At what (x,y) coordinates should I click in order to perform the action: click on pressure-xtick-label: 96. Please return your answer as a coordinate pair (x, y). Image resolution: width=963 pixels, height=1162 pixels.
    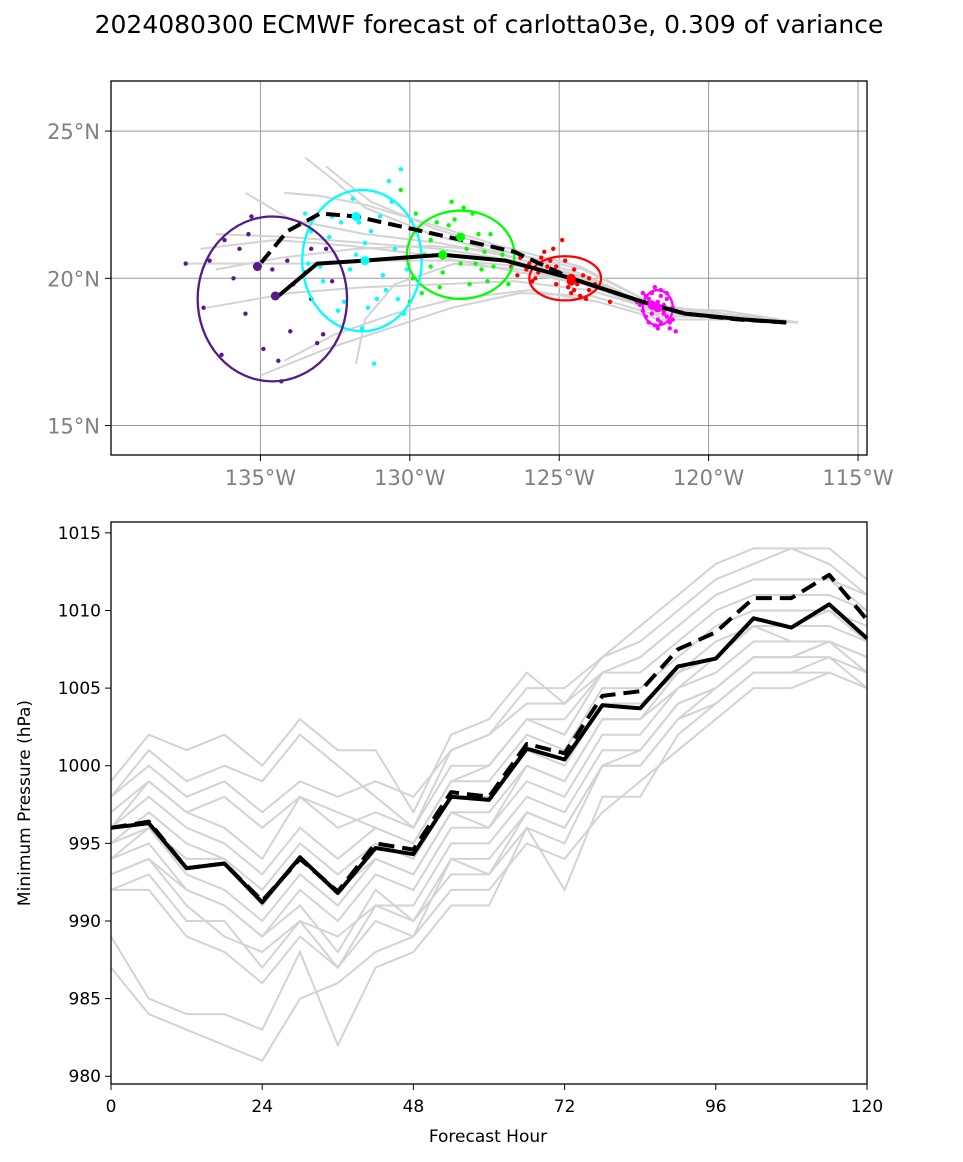
    Looking at the image, I should click on (716, 1107).